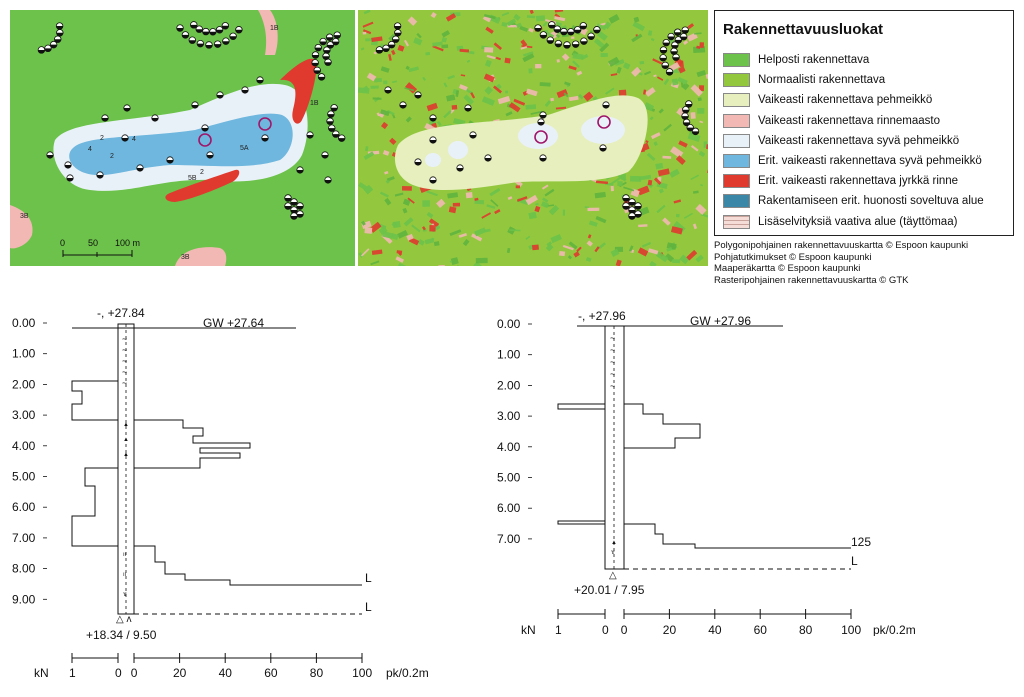 The height and width of the screenshot is (697, 1024). I want to click on zone-label: 3B, so click(185, 257).